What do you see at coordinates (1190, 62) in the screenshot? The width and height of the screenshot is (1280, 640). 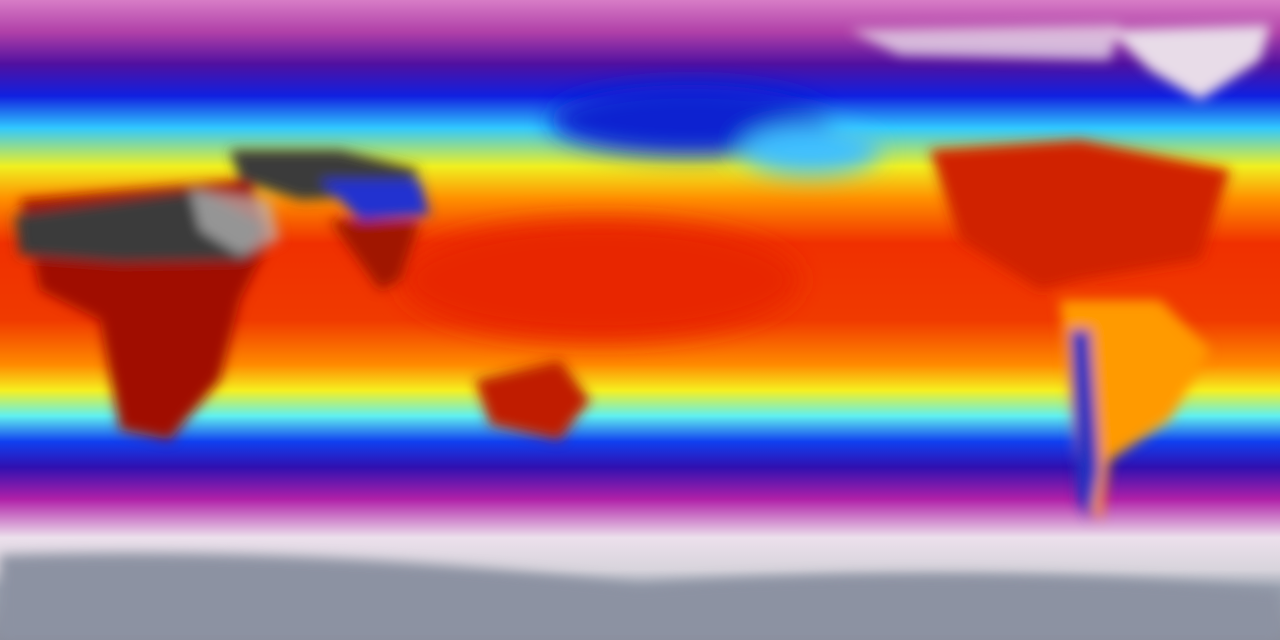 I see `greenland-ice` at bounding box center [1190, 62].